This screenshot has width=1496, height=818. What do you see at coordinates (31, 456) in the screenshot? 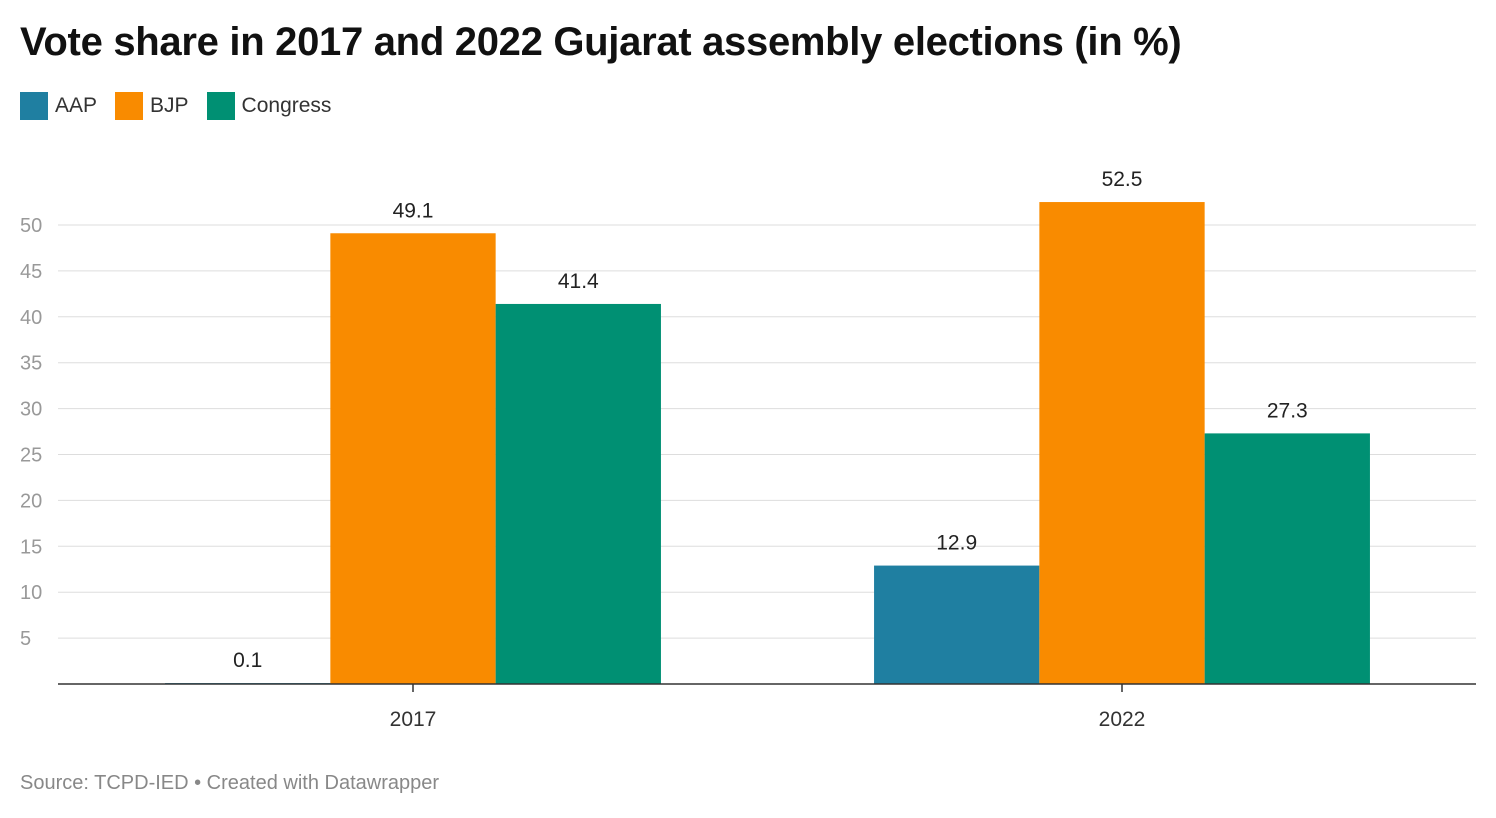
I see `y-tick-label: 25` at bounding box center [31, 456].